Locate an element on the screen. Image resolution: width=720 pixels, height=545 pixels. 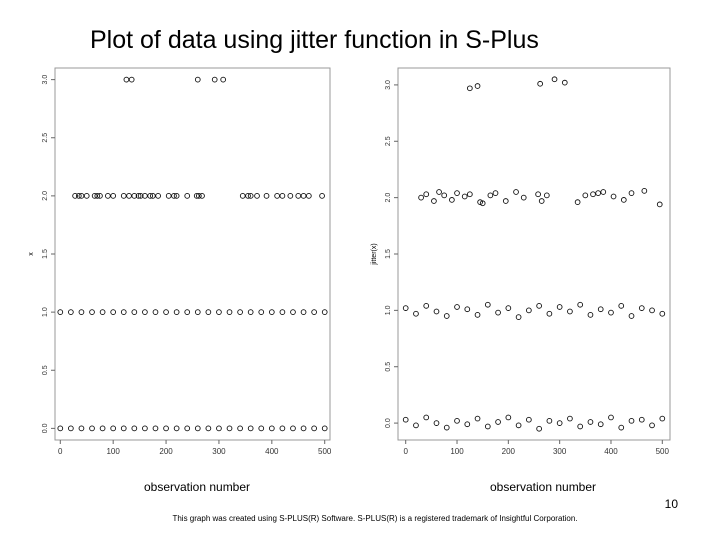
y-tick-label: 0.0 is located at coordinates (45, 428).